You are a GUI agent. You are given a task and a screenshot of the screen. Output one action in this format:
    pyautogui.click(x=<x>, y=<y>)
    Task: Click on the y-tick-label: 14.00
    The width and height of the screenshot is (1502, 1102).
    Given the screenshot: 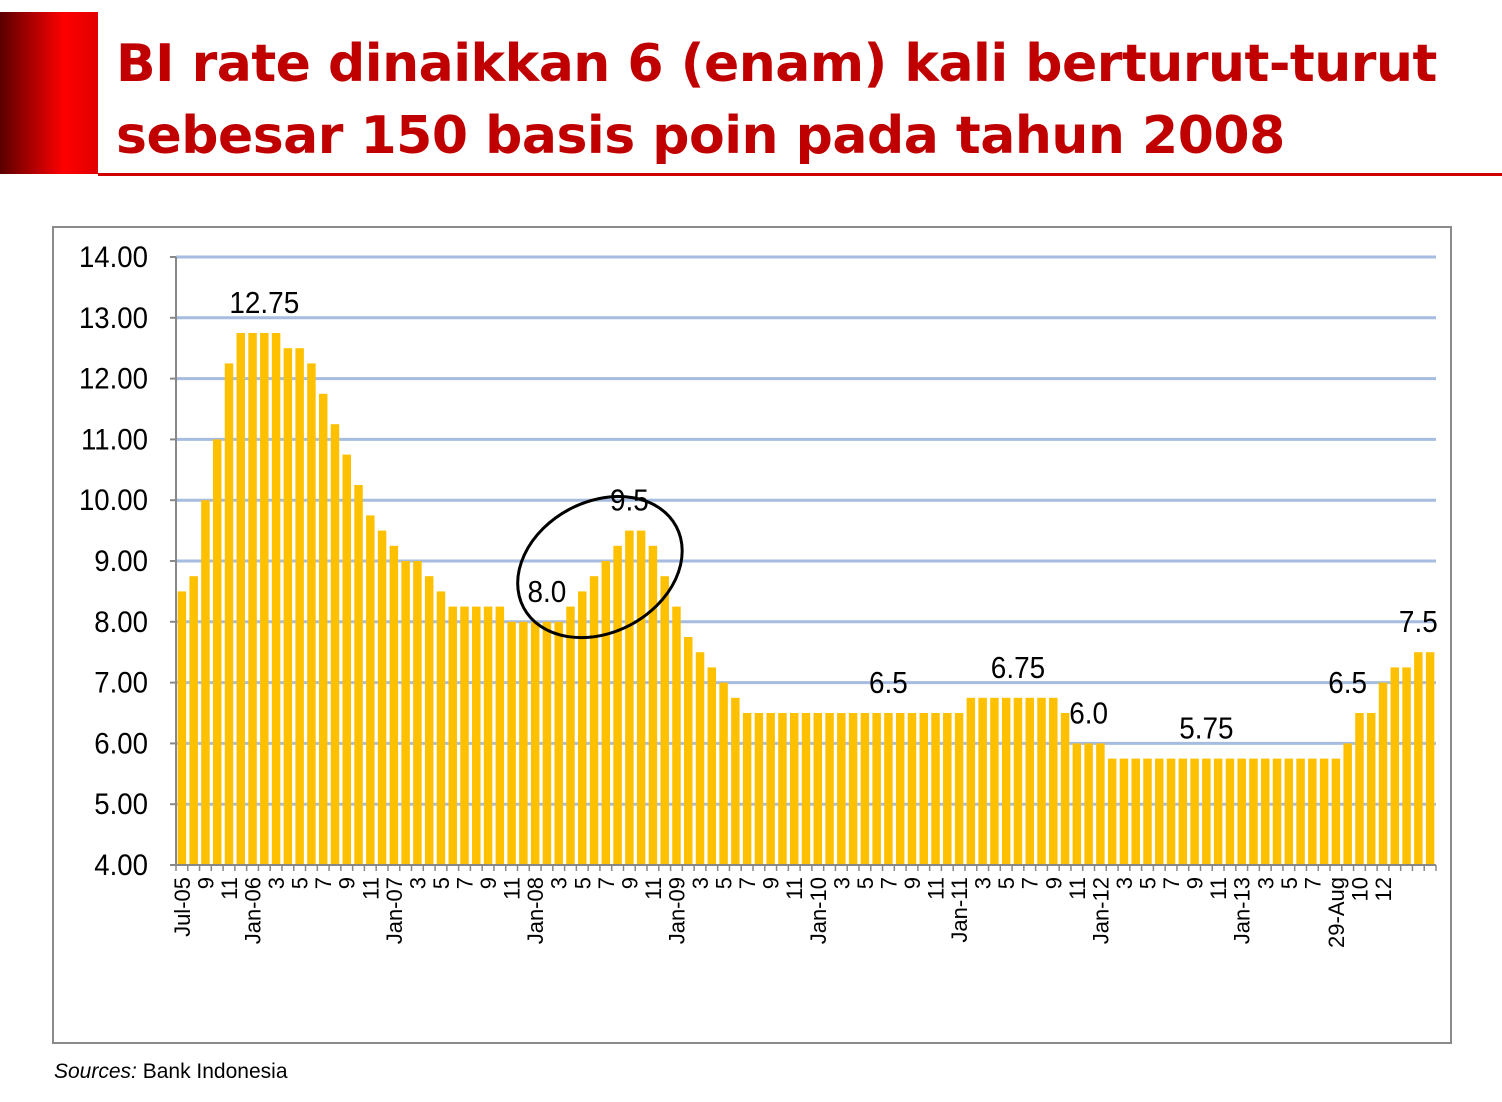 What is the action you would take?
    pyautogui.click(x=113, y=257)
    